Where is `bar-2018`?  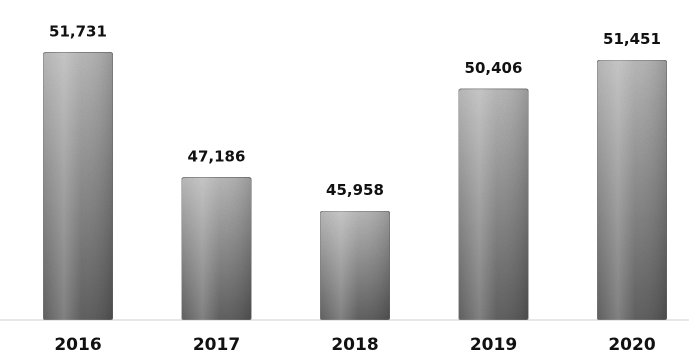 bar-2018 is located at coordinates (355, 265).